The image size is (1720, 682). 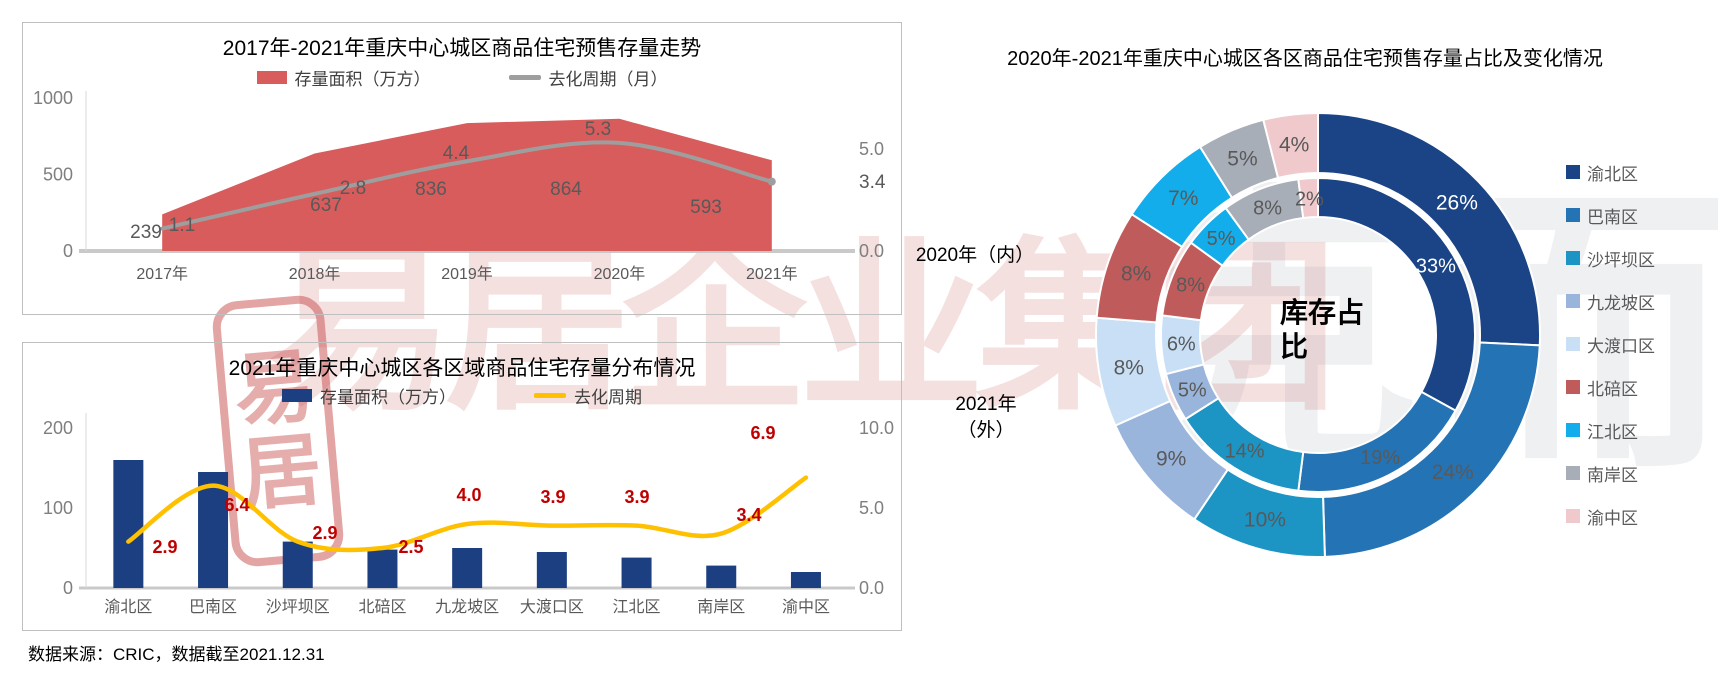 I want to click on right-axis-tick: 0.0, so click(x=871, y=588).